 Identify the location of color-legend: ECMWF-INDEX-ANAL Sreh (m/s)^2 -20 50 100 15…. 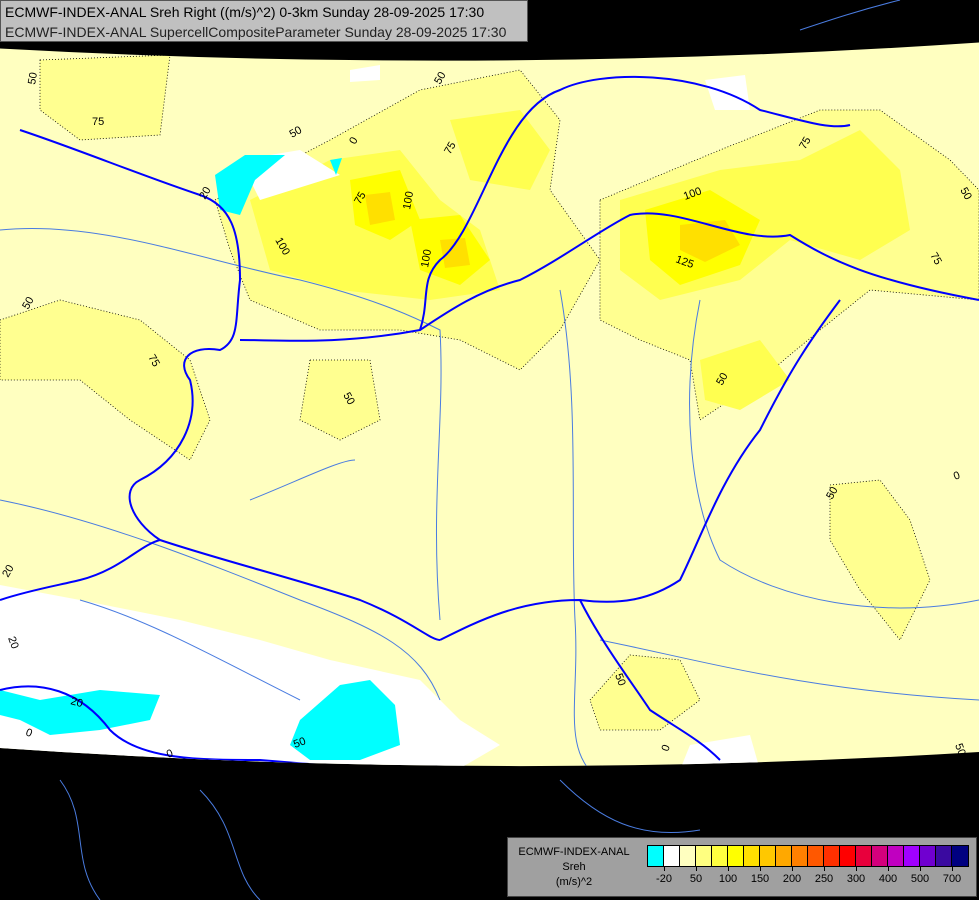
(742, 867).